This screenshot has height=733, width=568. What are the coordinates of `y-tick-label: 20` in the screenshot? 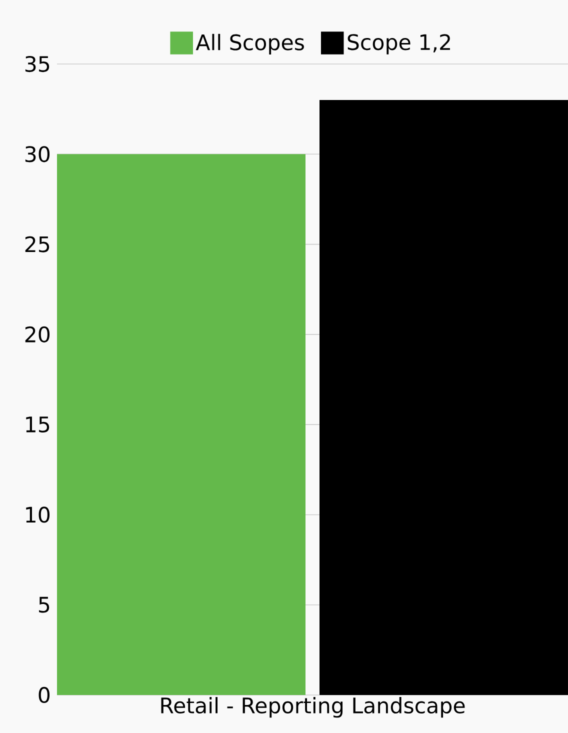 It's located at (37, 334).